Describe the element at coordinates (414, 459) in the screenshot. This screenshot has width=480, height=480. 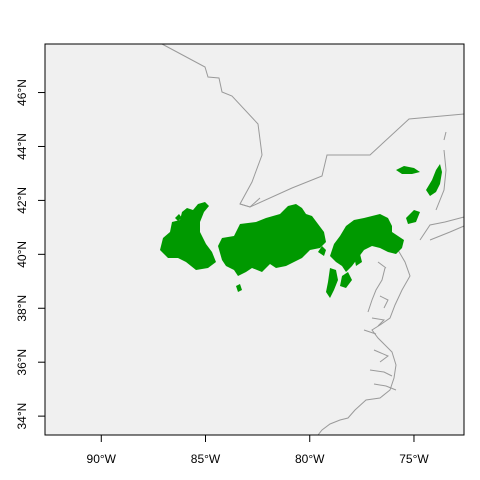
I see `x-tick-label: 75°W` at that location.